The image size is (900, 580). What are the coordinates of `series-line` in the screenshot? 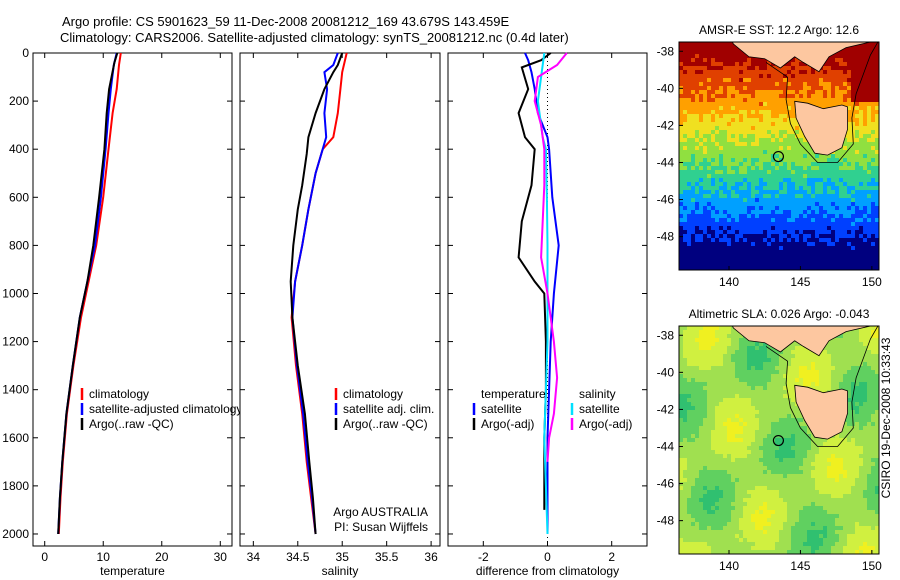 It's located at (316, 293).